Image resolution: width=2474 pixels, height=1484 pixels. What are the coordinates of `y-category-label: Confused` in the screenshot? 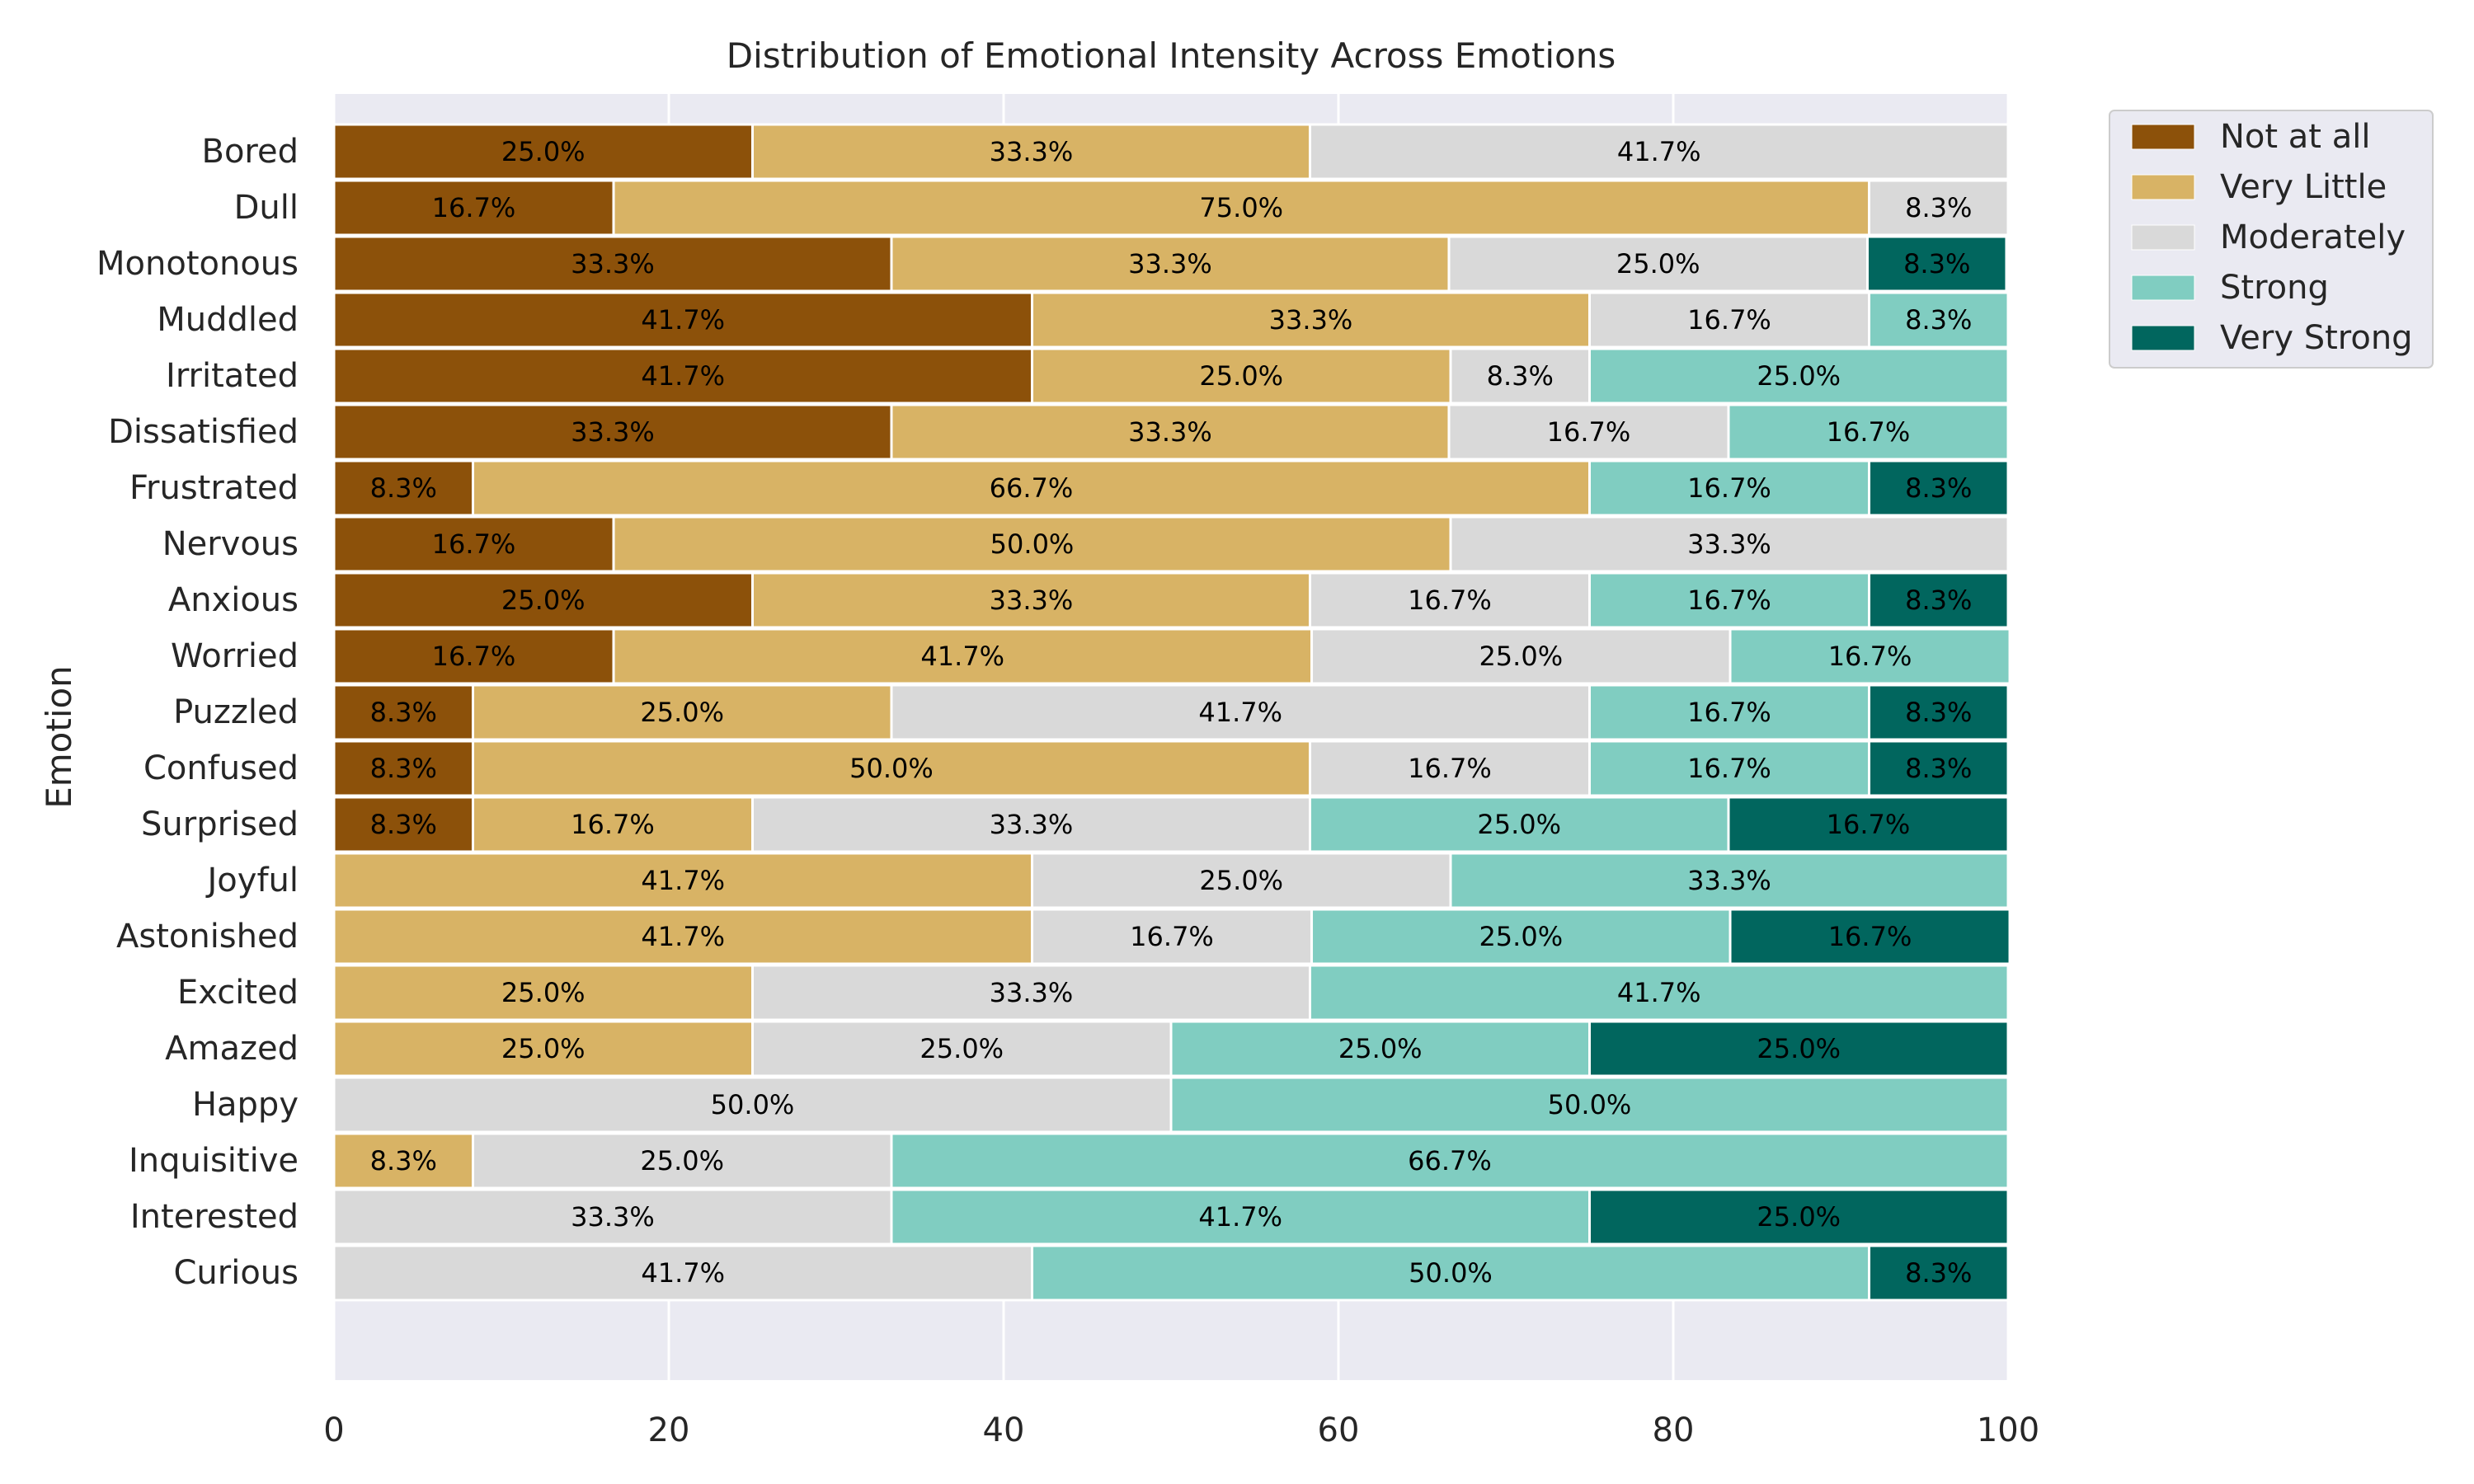 It's located at (221, 768).